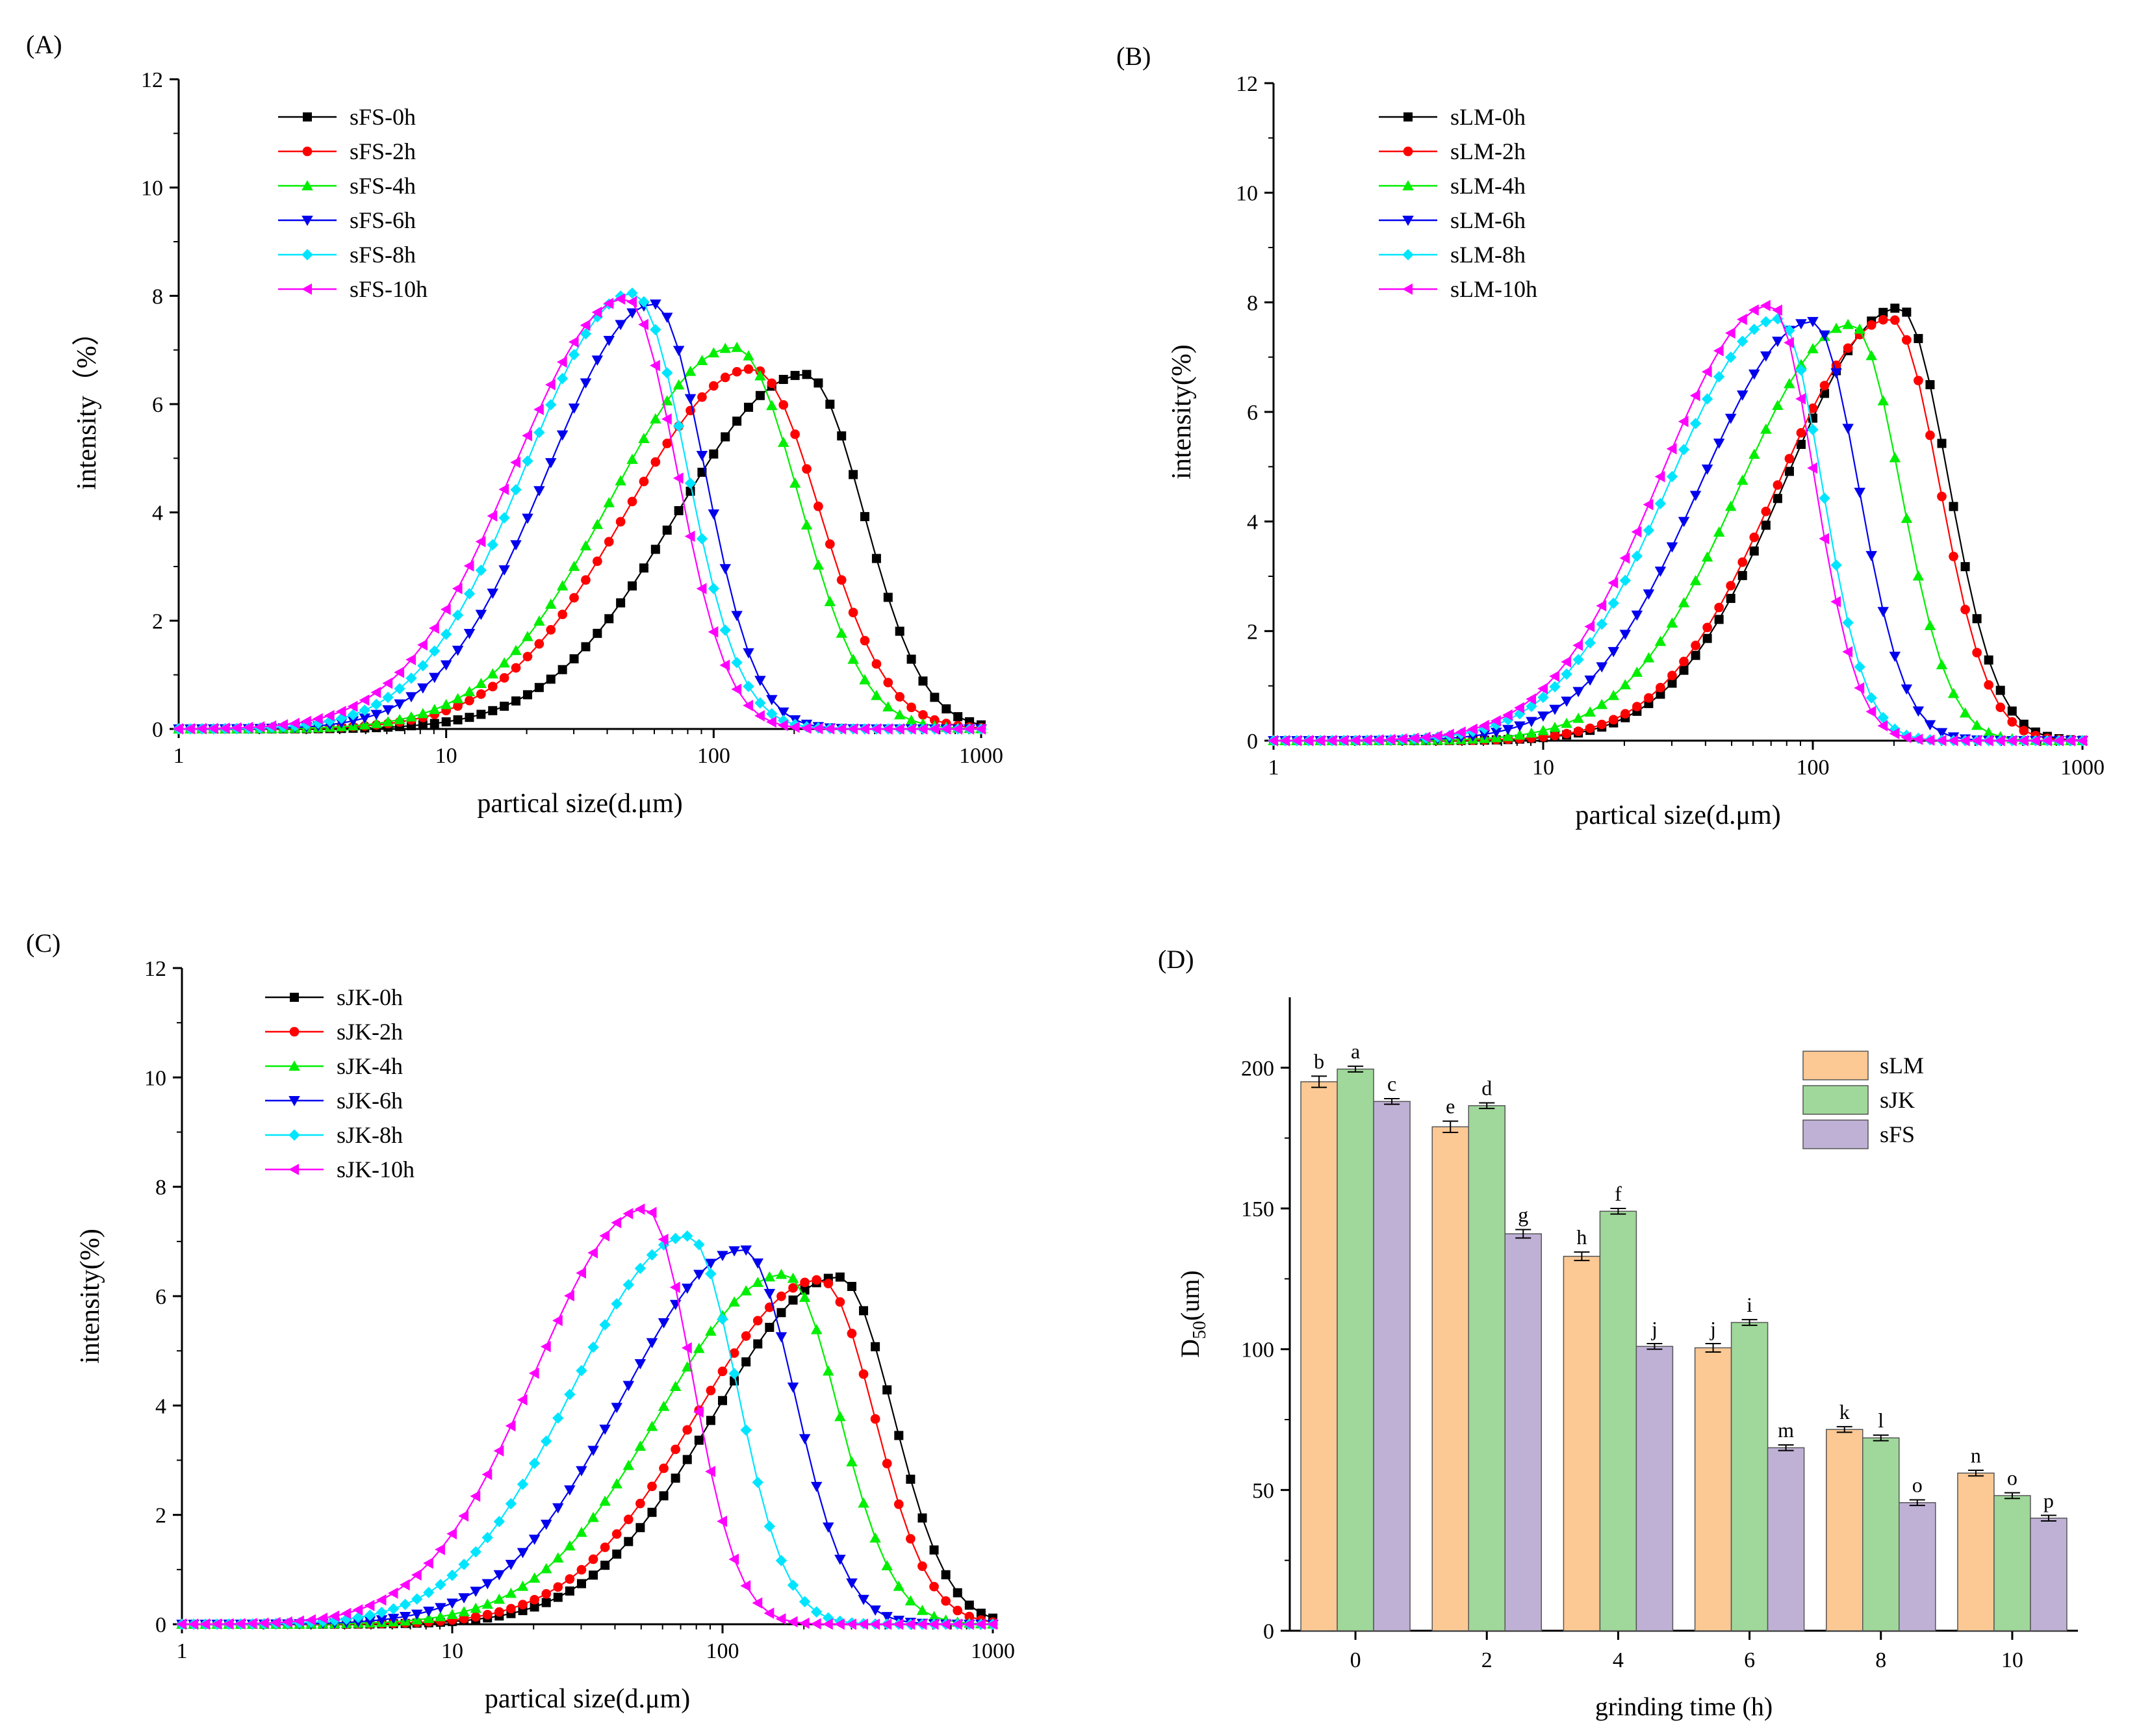 This screenshot has height=1736, width=2139. Describe the element at coordinates (1252, 413) in the screenshot. I see `y-tick-label: 6` at that location.